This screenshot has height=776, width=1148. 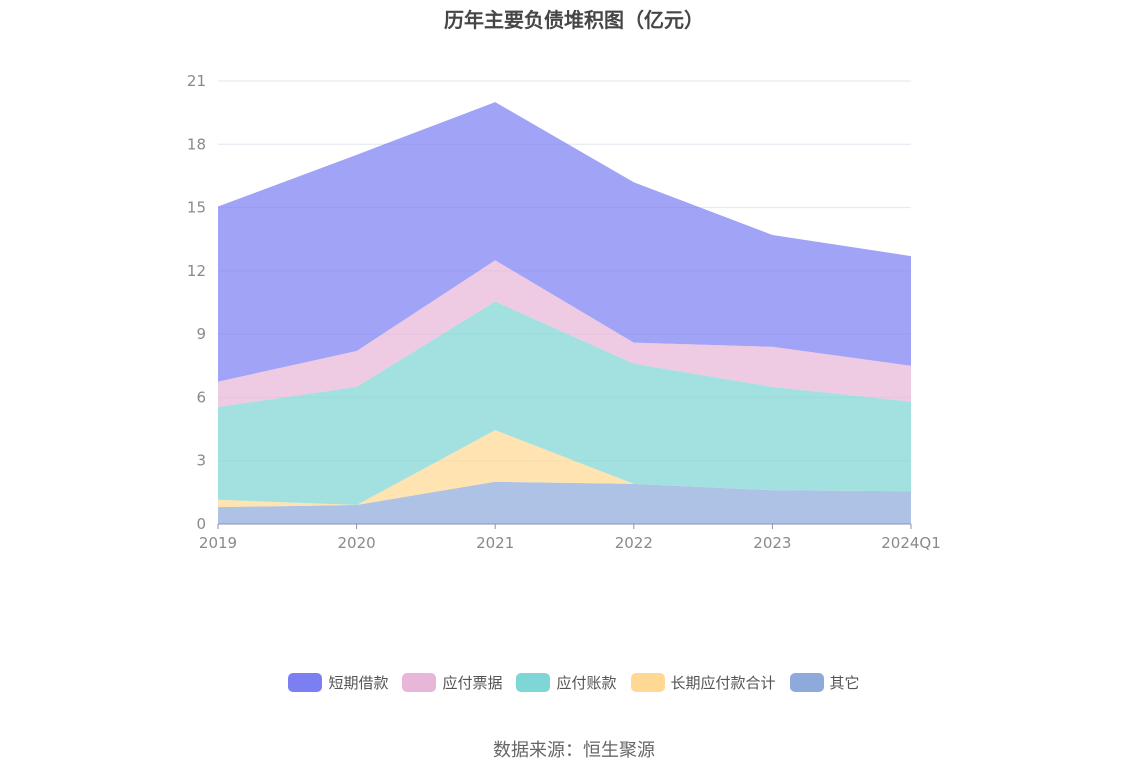 What do you see at coordinates (201, 461) in the screenshot?
I see `y-tick-label: 3` at bounding box center [201, 461].